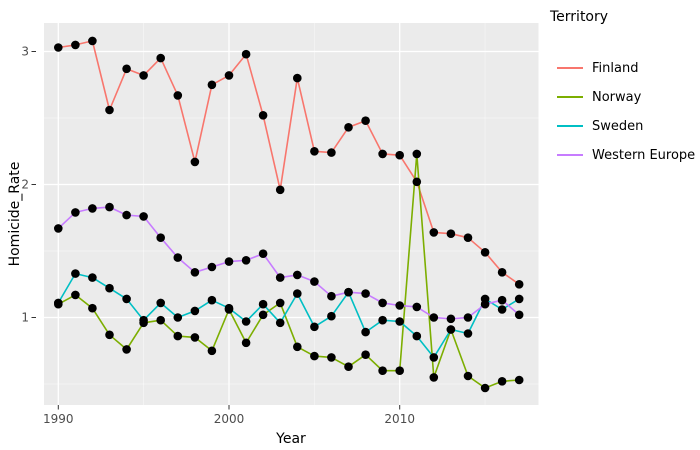 Image resolution: width=700 pixels, height=450 pixels. What do you see at coordinates (468, 317) in the screenshot?
I see `data-point-western-europe-2014` at bounding box center [468, 317].